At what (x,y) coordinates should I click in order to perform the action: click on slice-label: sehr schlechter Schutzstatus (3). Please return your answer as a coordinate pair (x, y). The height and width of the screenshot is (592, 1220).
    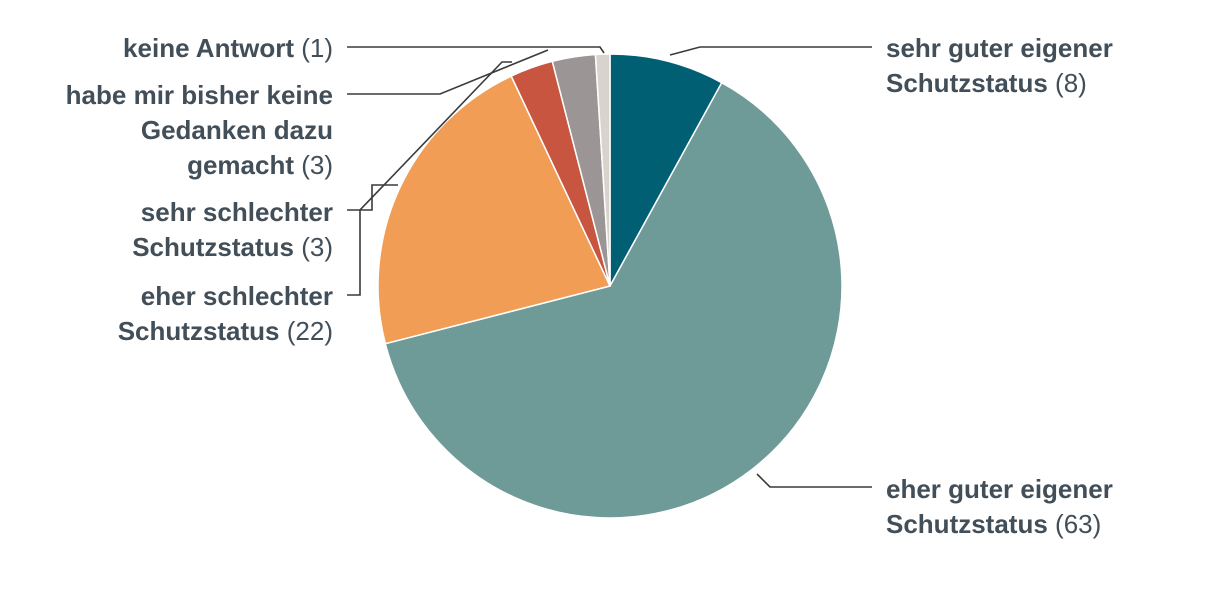
    Looking at the image, I should click on (232, 229).